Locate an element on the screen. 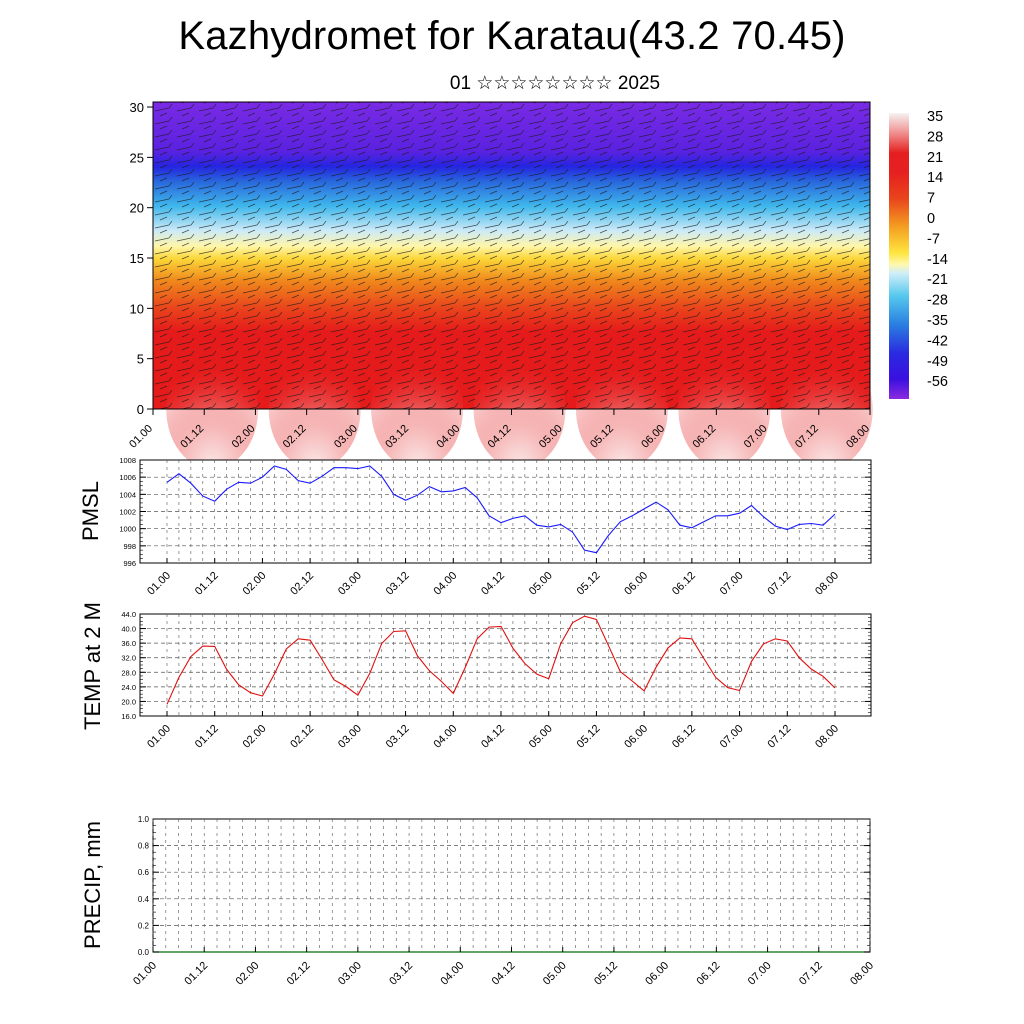  temp-frame is located at coordinates (505, 665).